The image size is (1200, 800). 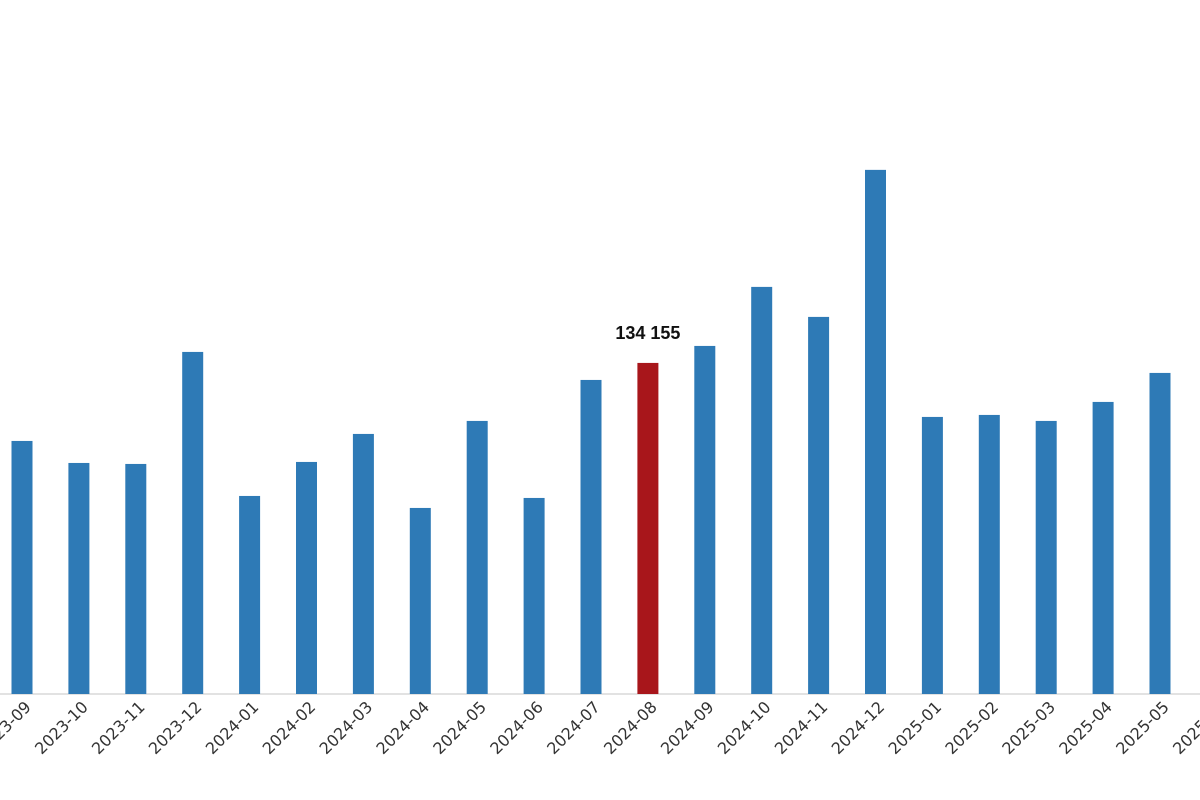 What do you see at coordinates (1028, 727) in the screenshot?
I see `x-tick-label: 2025-03` at bounding box center [1028, 727].